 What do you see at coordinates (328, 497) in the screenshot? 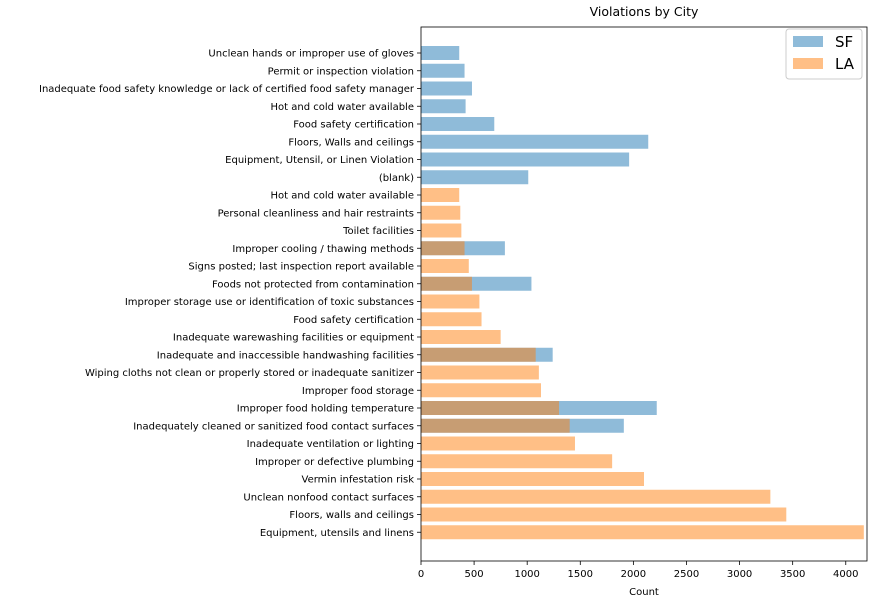
I see `category-label: Unclean nonfood contact surfaces` at bounding box center [328, 497].